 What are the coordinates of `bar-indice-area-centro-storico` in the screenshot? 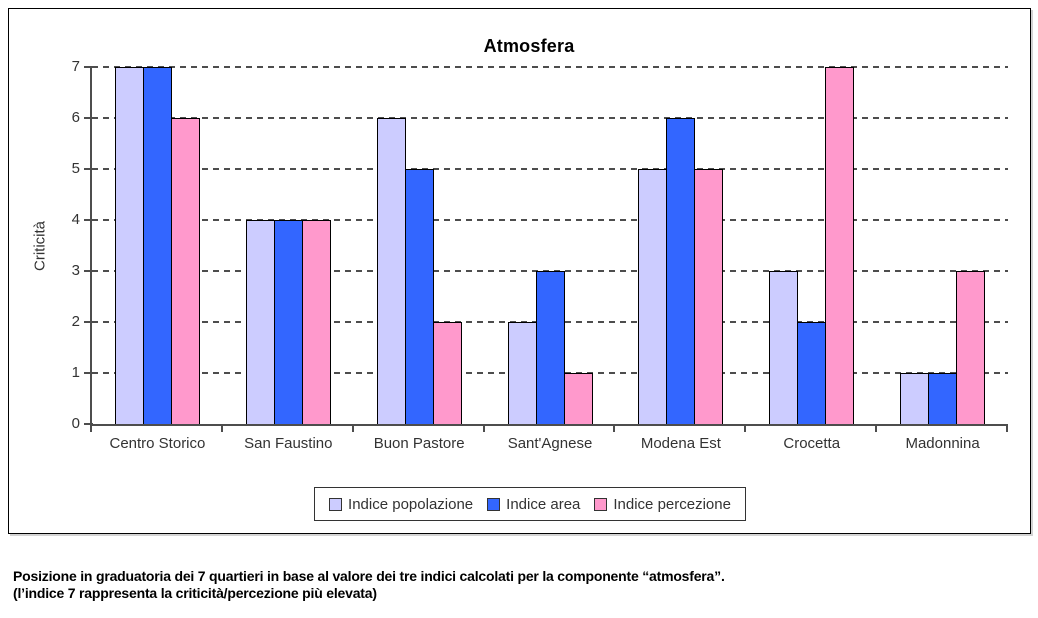 It's located at (157, 245).